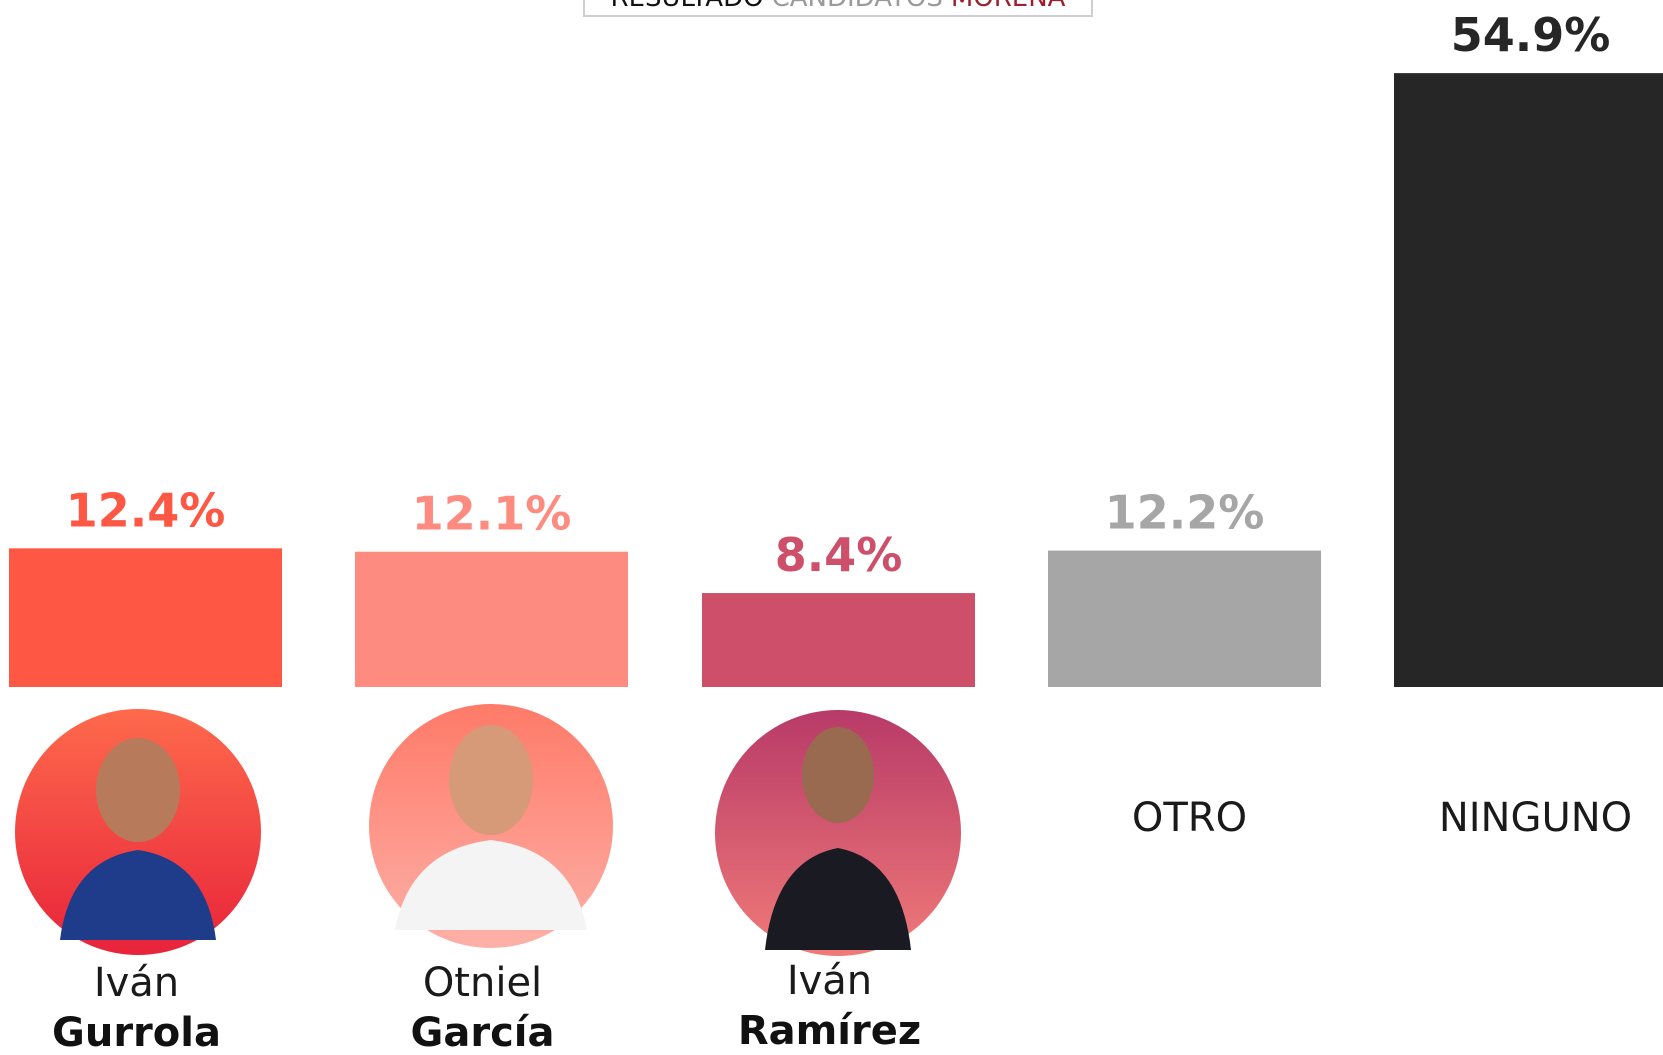 This screenshot has width=1663, height=1055. Describe the element at coordinates (1008, 6) in the screenshot. I see `title-part: MORENA` at that location.